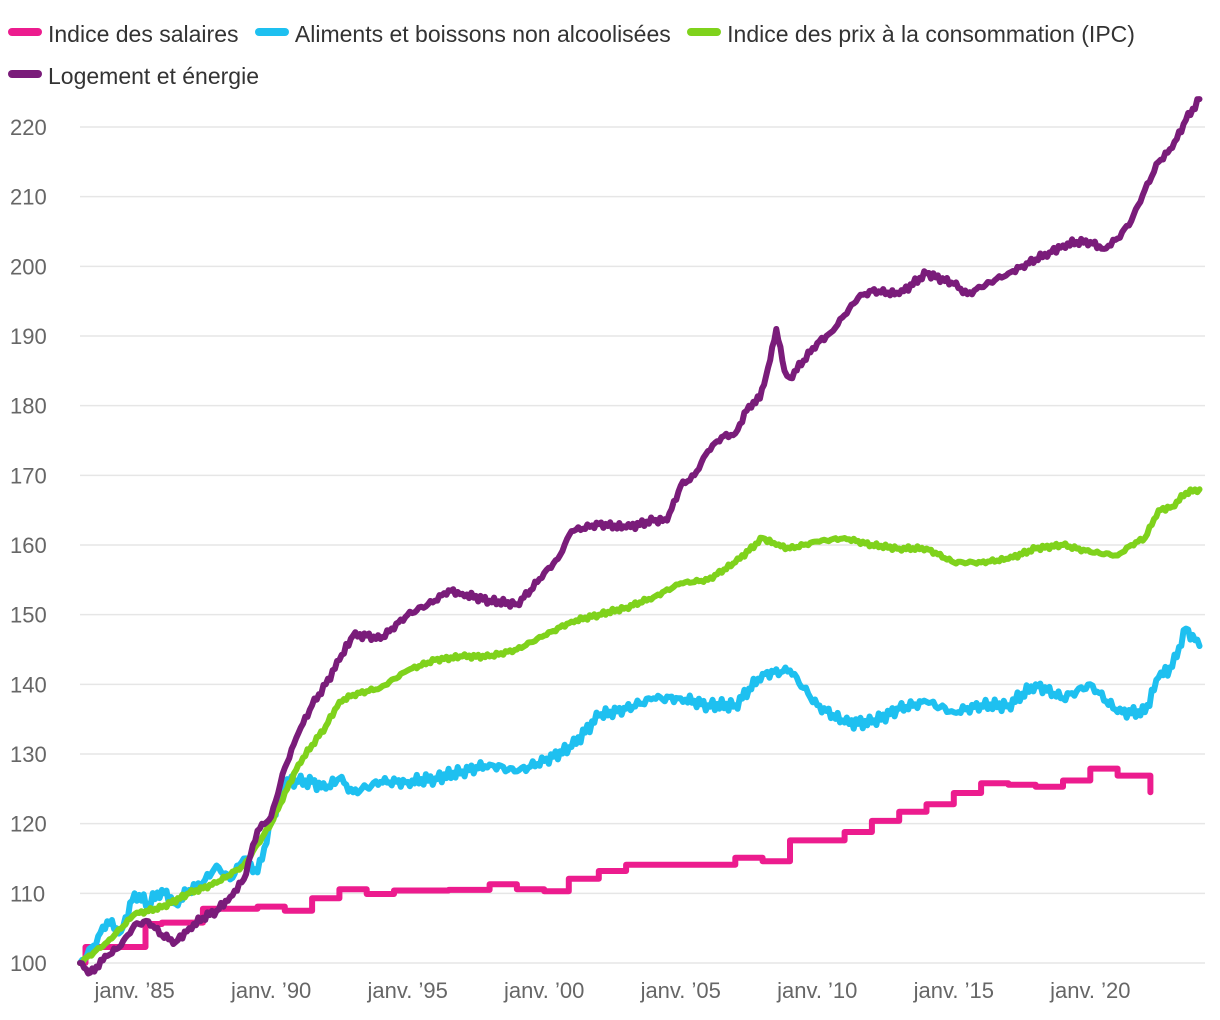 The height and width of the screenshot is (1020, 1220). Describe the element at coordinates (25, 74) in the screenshot. I see `legend-swatch-logement` at that location.